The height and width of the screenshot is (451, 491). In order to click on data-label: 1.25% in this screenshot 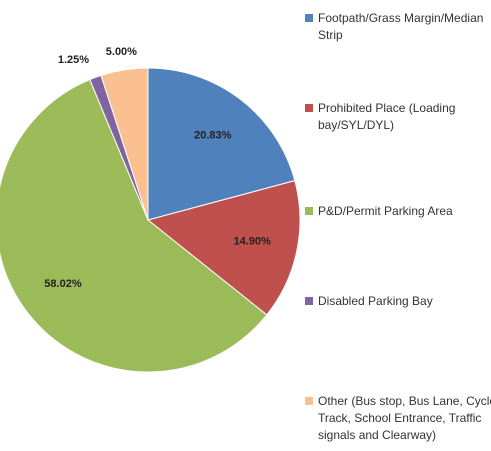, I will do `click(73, 60)`.